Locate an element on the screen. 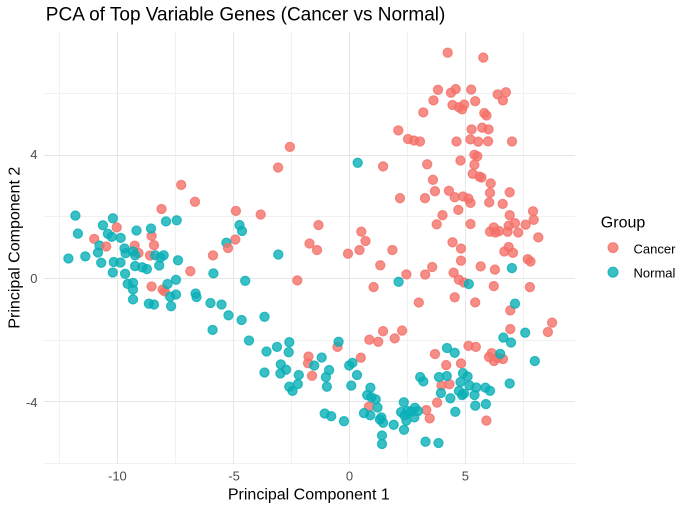  svg-text: Principal Component 1 is located at coordinates (309, 495).